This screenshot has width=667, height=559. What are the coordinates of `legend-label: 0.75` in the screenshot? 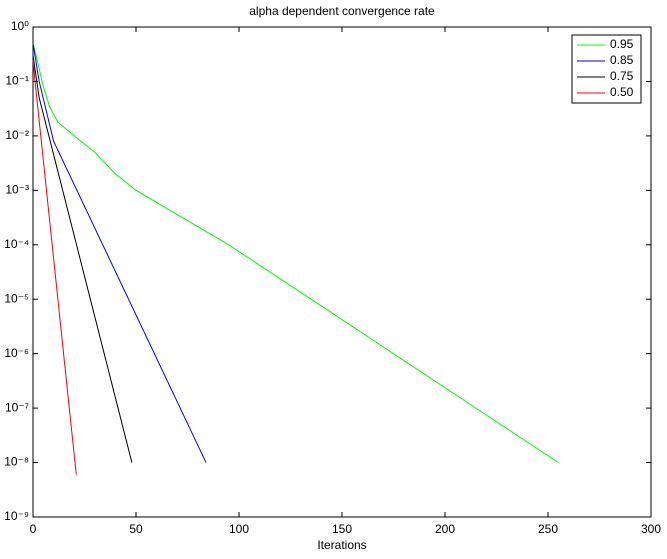 It's located at (622, 76).